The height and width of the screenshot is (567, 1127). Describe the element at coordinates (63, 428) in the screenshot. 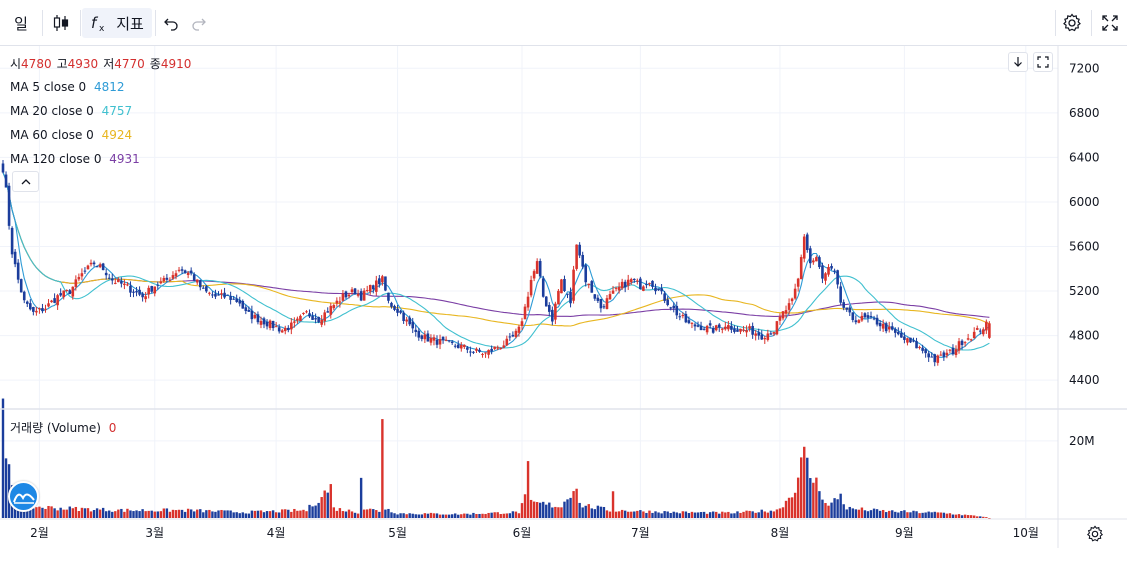

I see `volume-legend: 거래량 (Volume) 0` at that location.